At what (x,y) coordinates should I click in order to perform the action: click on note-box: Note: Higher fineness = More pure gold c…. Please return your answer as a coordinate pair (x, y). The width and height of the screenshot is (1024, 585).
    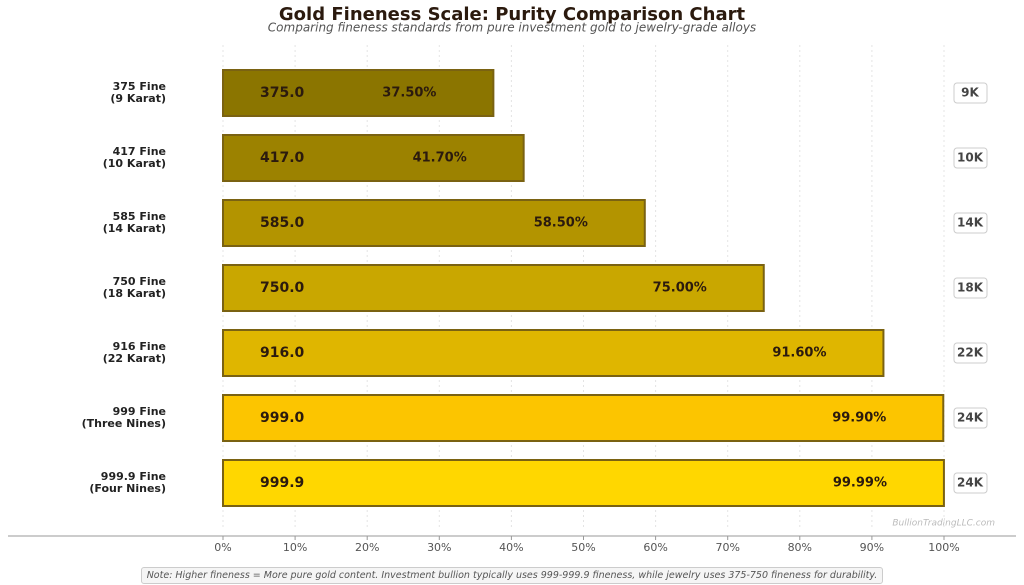
    Looking at the image, I should click on (512, 573).